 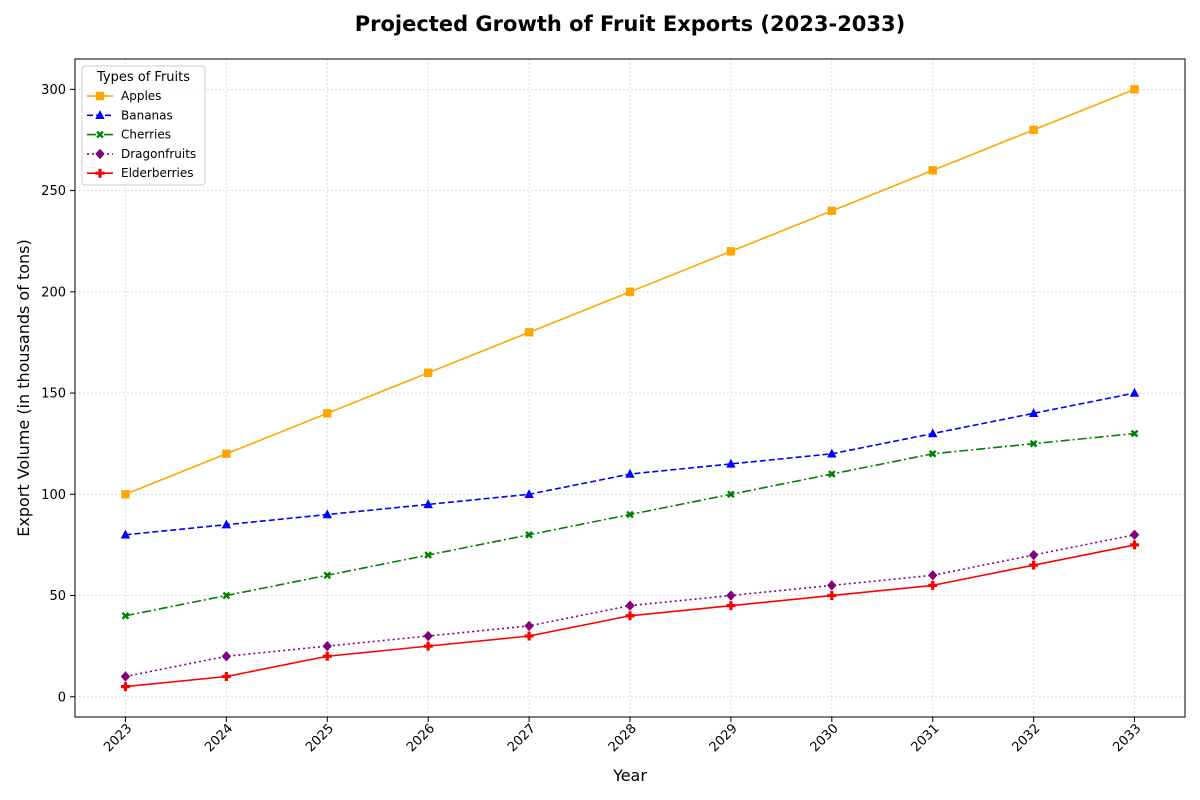 What do you see at coordinates (320, 738) in the screenshot?
I see `x-tick-label: 2025` at bounding box center [320, 738].